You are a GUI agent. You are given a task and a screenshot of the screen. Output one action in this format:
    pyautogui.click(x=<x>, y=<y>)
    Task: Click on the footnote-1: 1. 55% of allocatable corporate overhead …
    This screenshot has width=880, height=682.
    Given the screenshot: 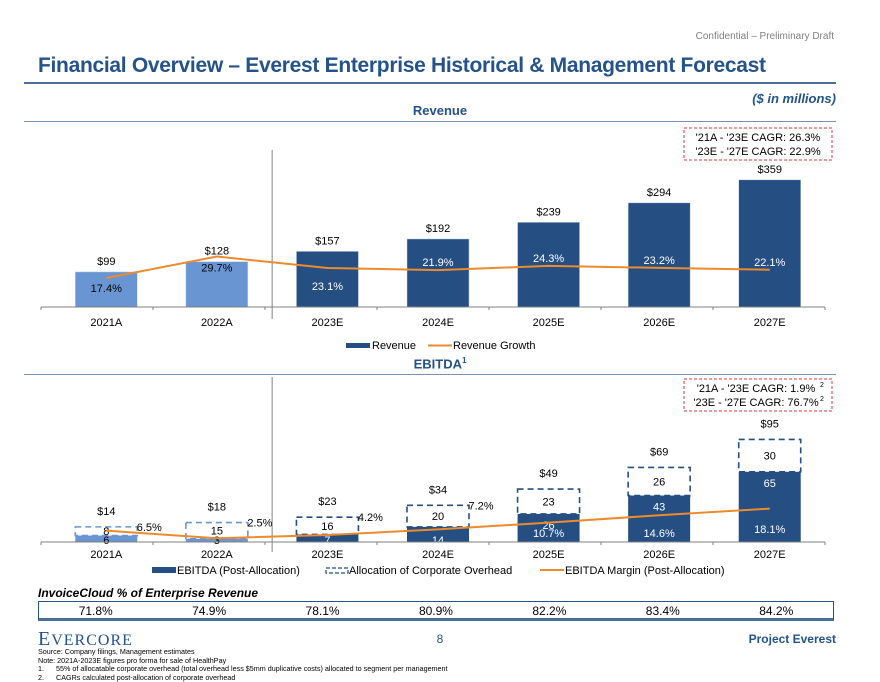 What is the action you would take?
    pyautogui.click(x=243, y=669)
    